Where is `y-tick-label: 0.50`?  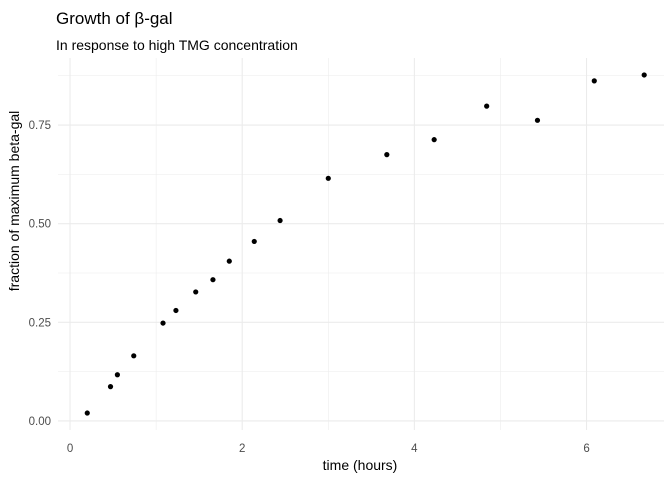
y-tick-label: 0.50 is located at coordinates (40, 225).